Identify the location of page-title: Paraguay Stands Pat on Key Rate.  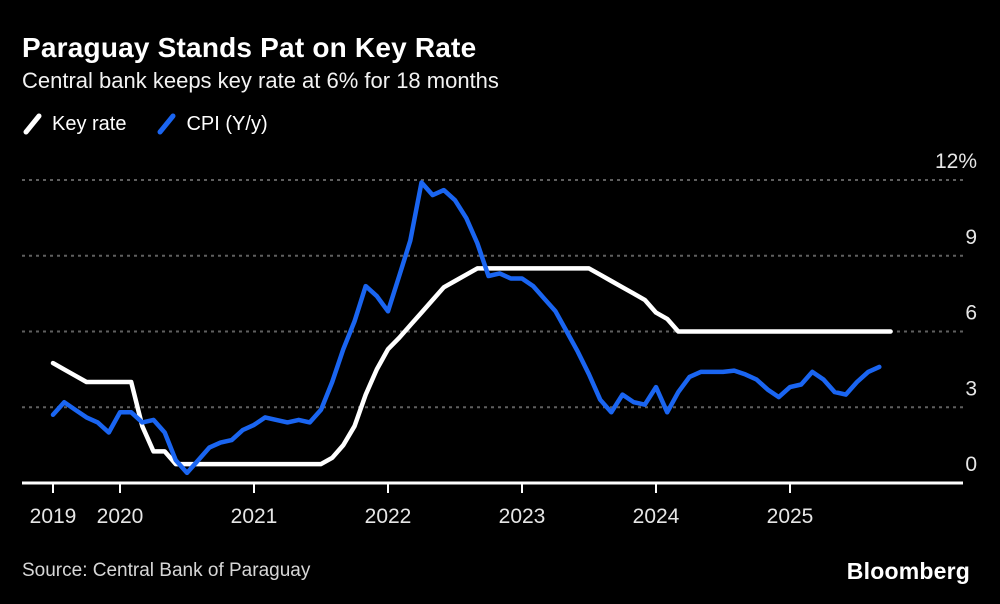
(249, 47).